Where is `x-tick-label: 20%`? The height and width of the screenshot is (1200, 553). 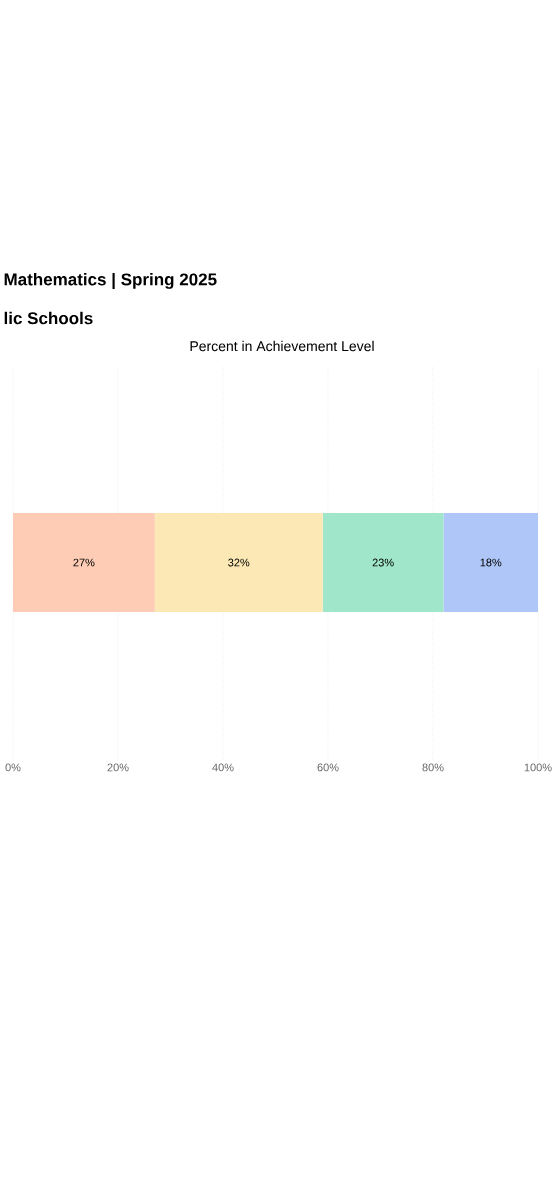
x-tick-label: 20% is located at coordinates (118, 767).